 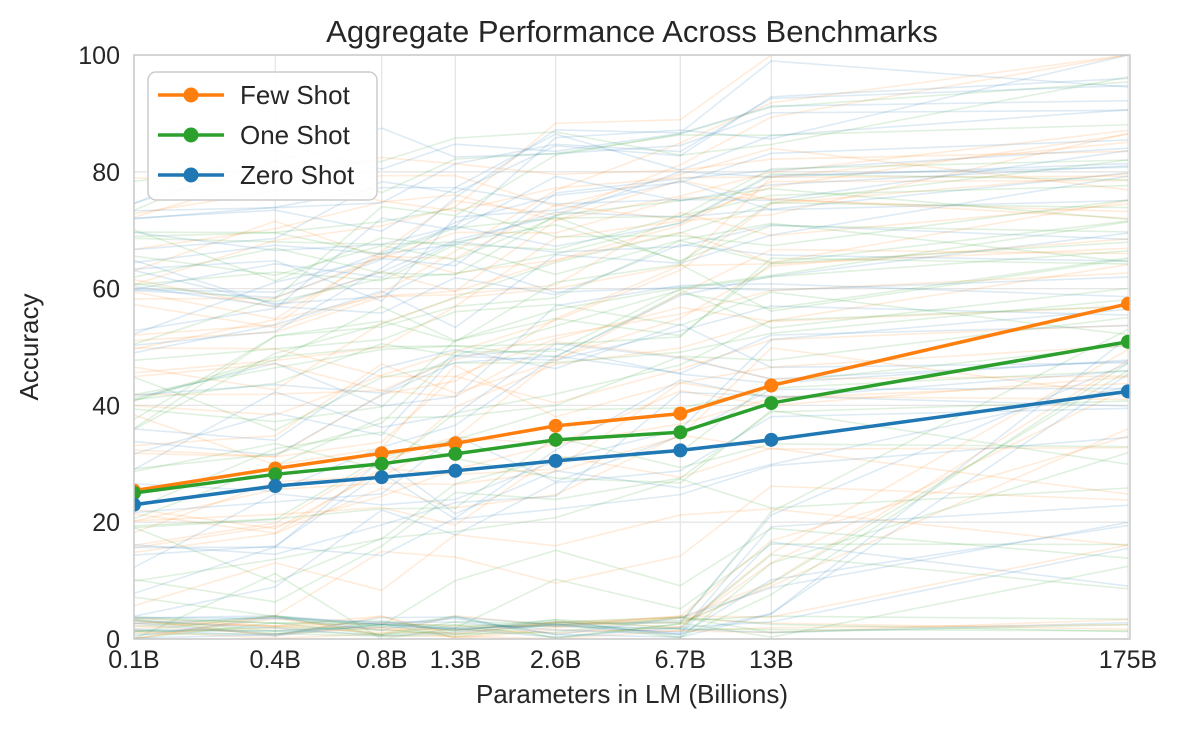 I want to click on legend-box, so click(x=262, y=136).